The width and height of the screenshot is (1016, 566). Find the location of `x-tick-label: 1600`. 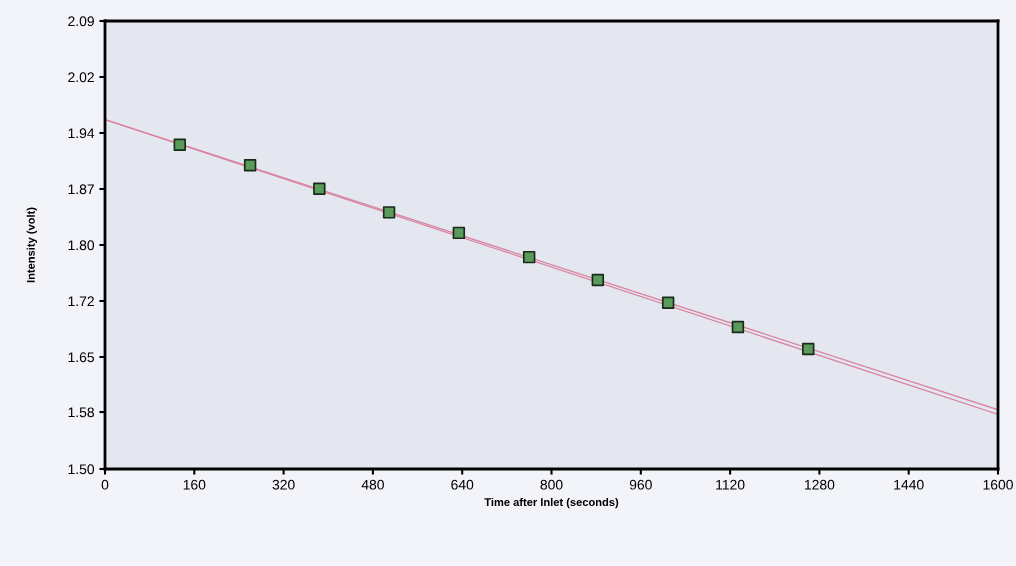

x-tick-label: 1600 is located at coordinates (998, 484).